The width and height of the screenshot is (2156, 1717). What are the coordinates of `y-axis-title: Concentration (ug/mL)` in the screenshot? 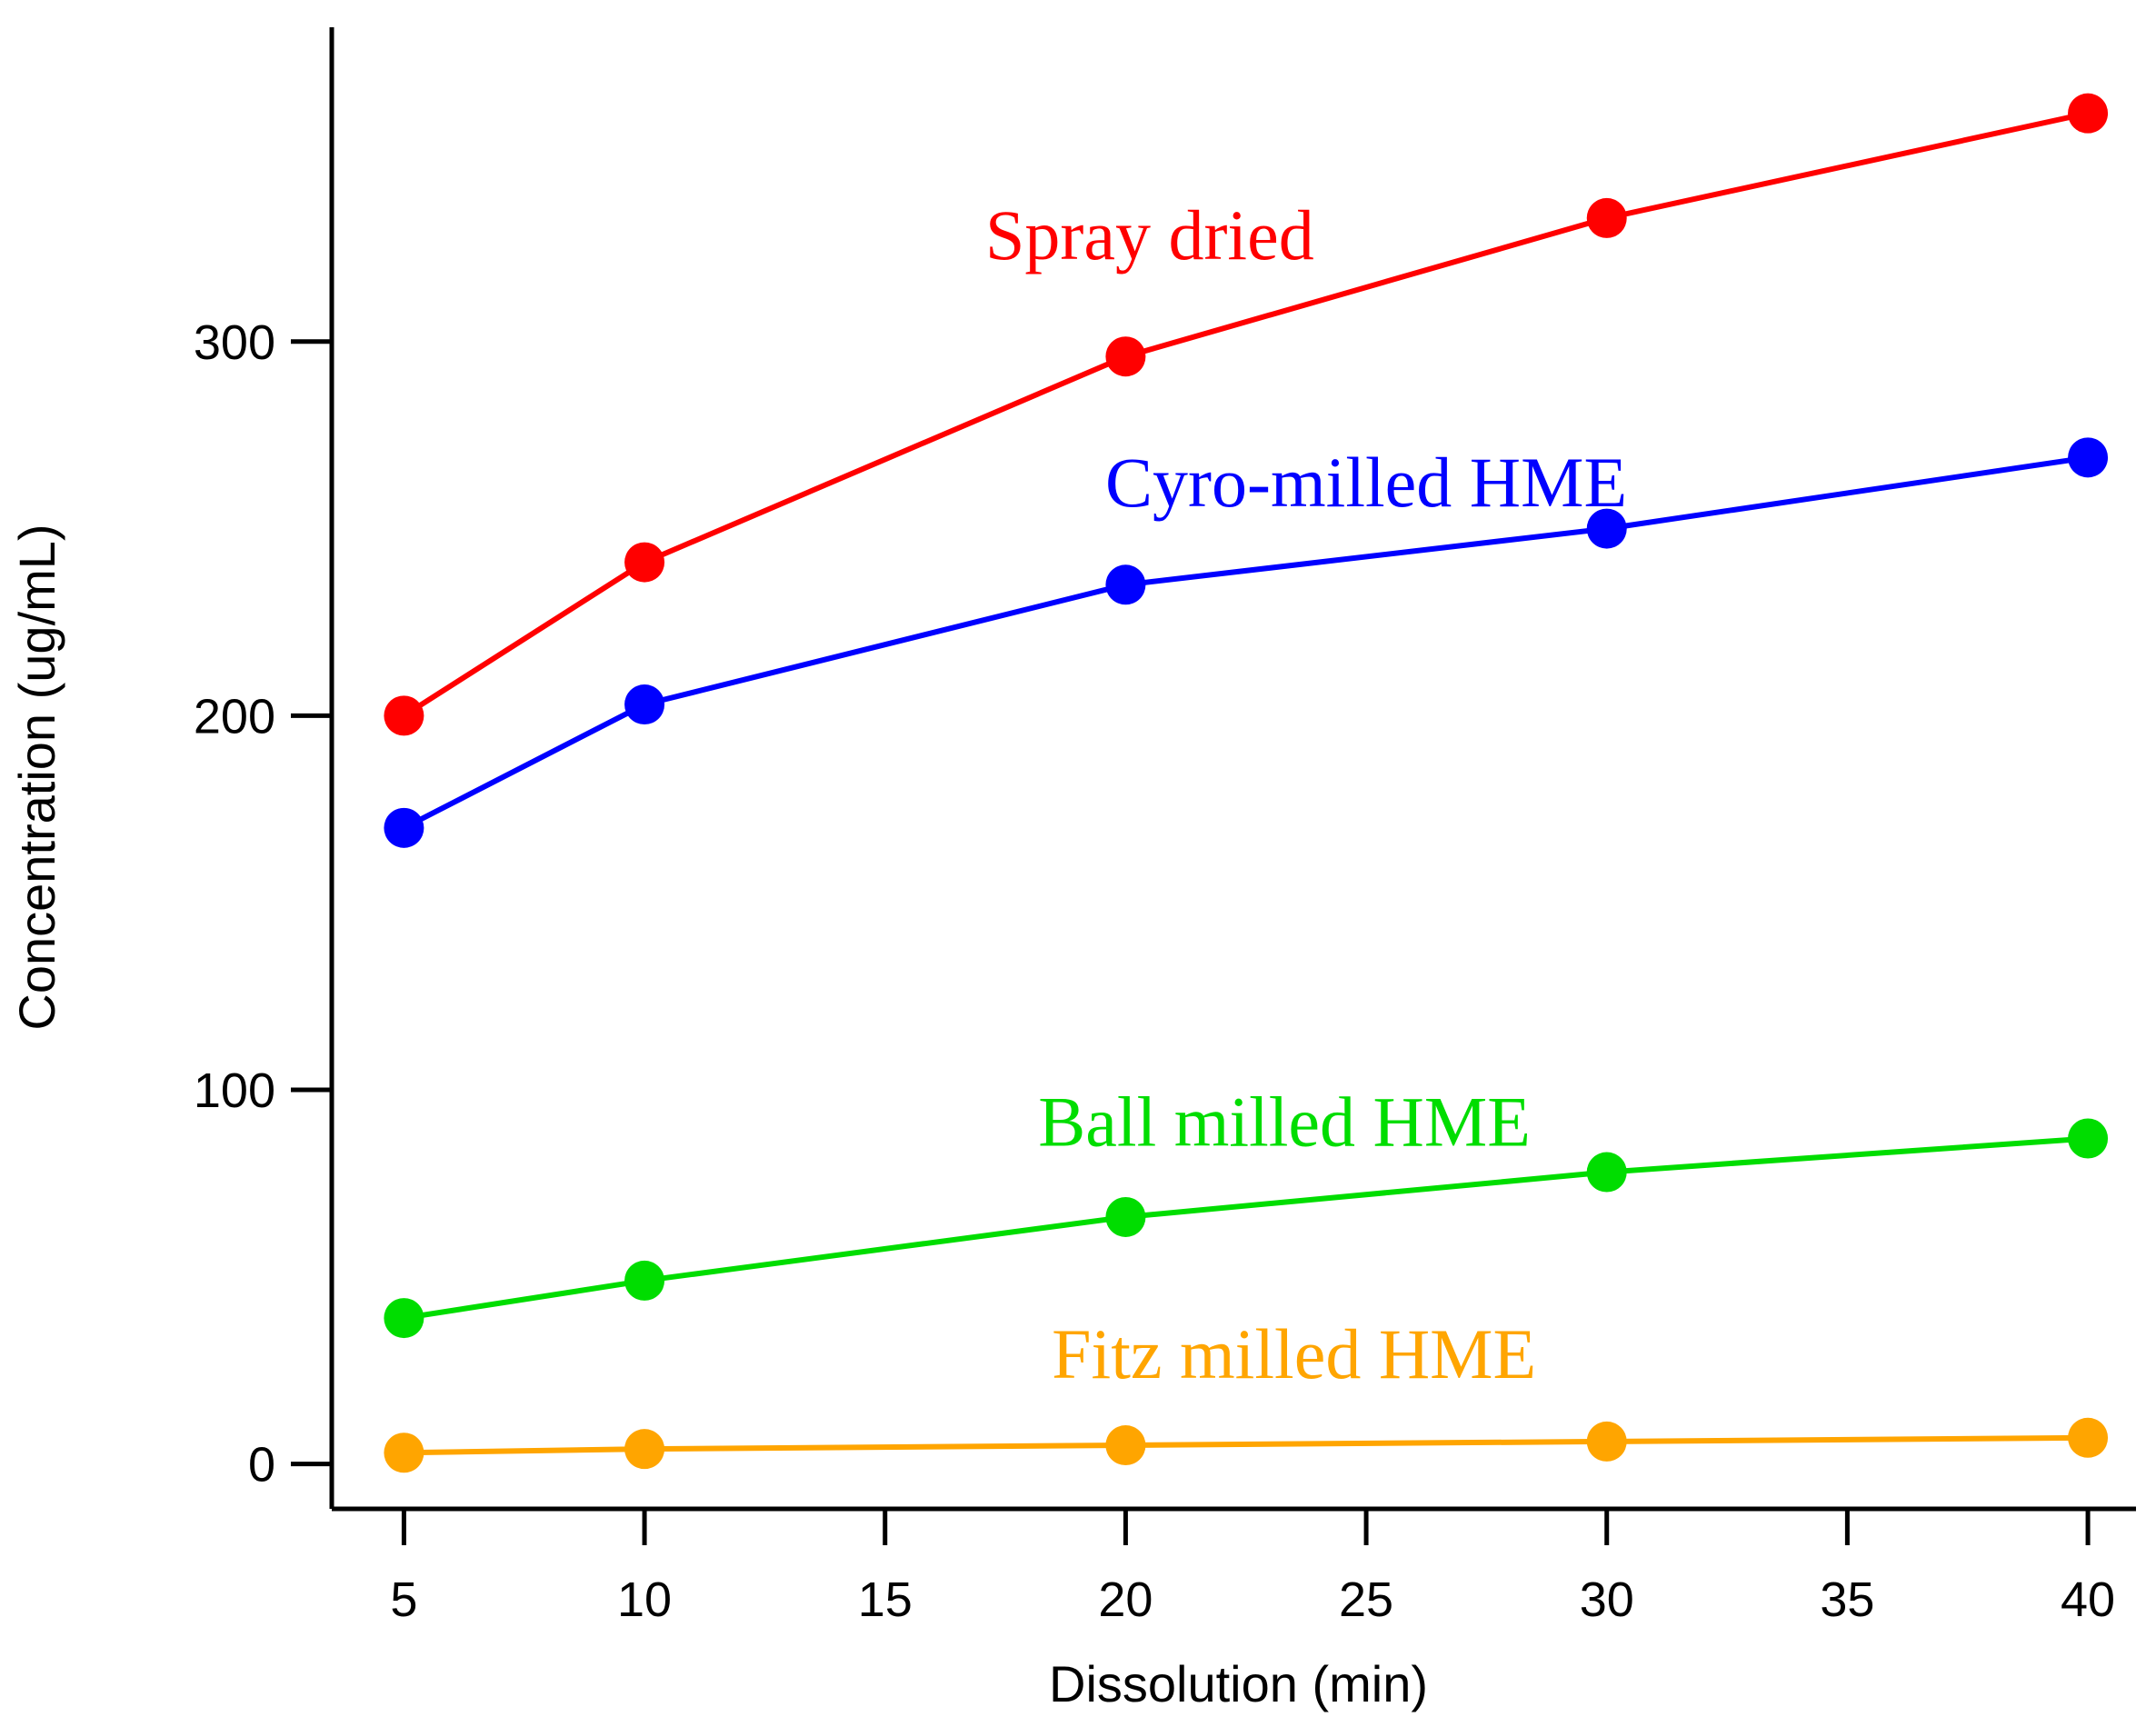 It's located at (36, 777).